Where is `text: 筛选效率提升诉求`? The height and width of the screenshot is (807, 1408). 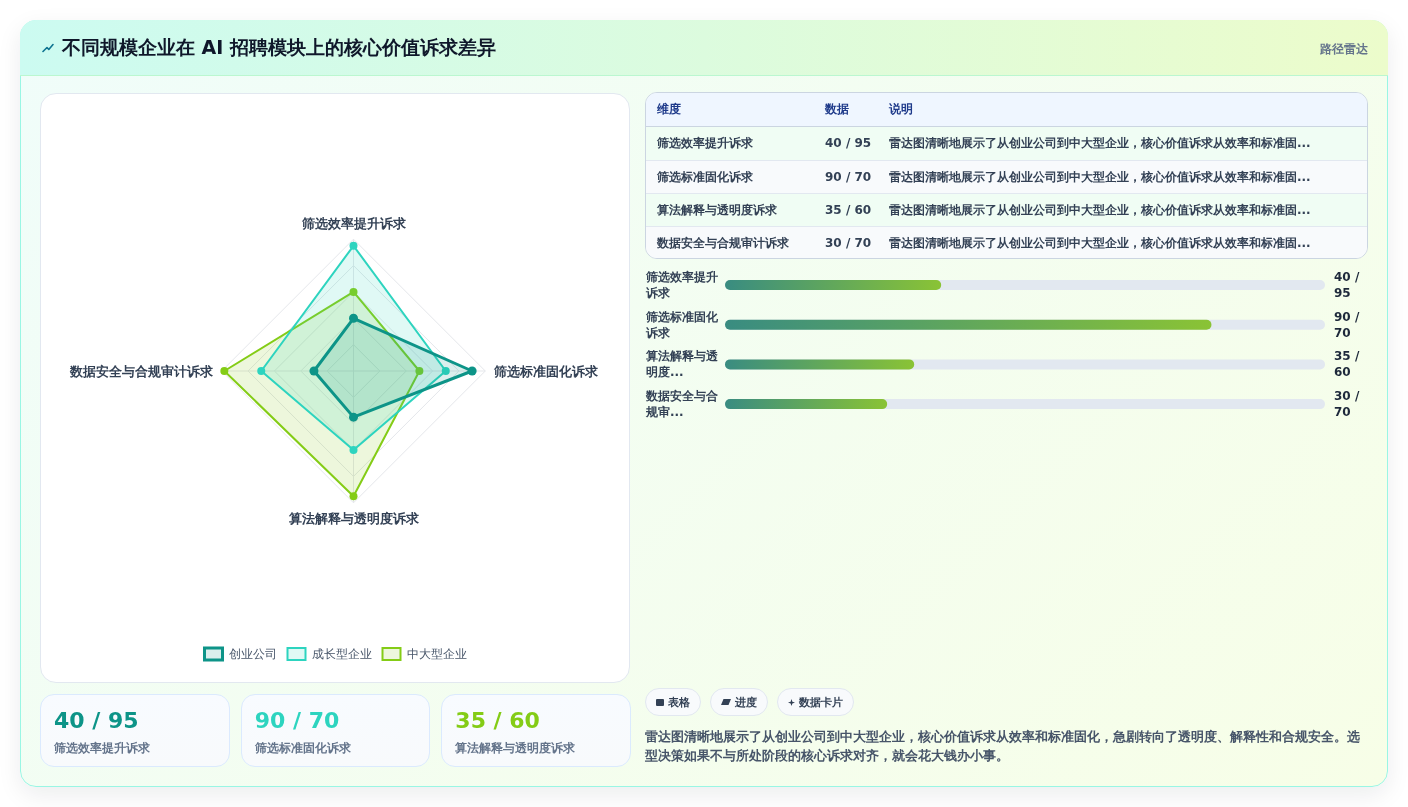
text: 筛选效率提升诉求 is located at coordinates (705, 143).